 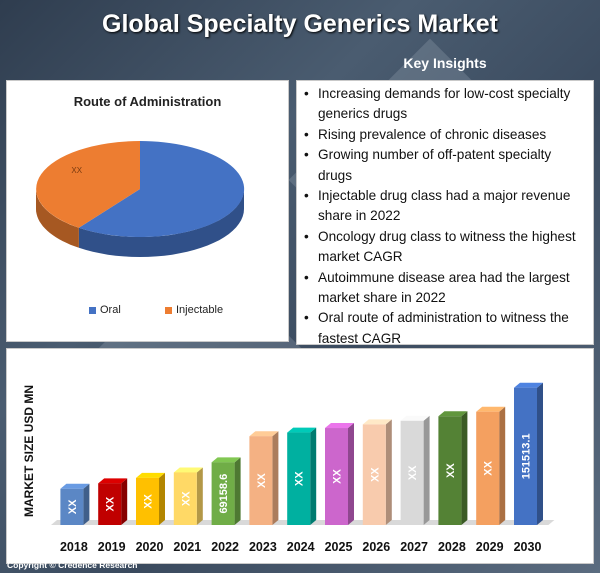 What do you see at coordinates (300, 24) in the screenshot?
I see `page-title: Global Specialty Generics Market` at bounding box center [300, 24].